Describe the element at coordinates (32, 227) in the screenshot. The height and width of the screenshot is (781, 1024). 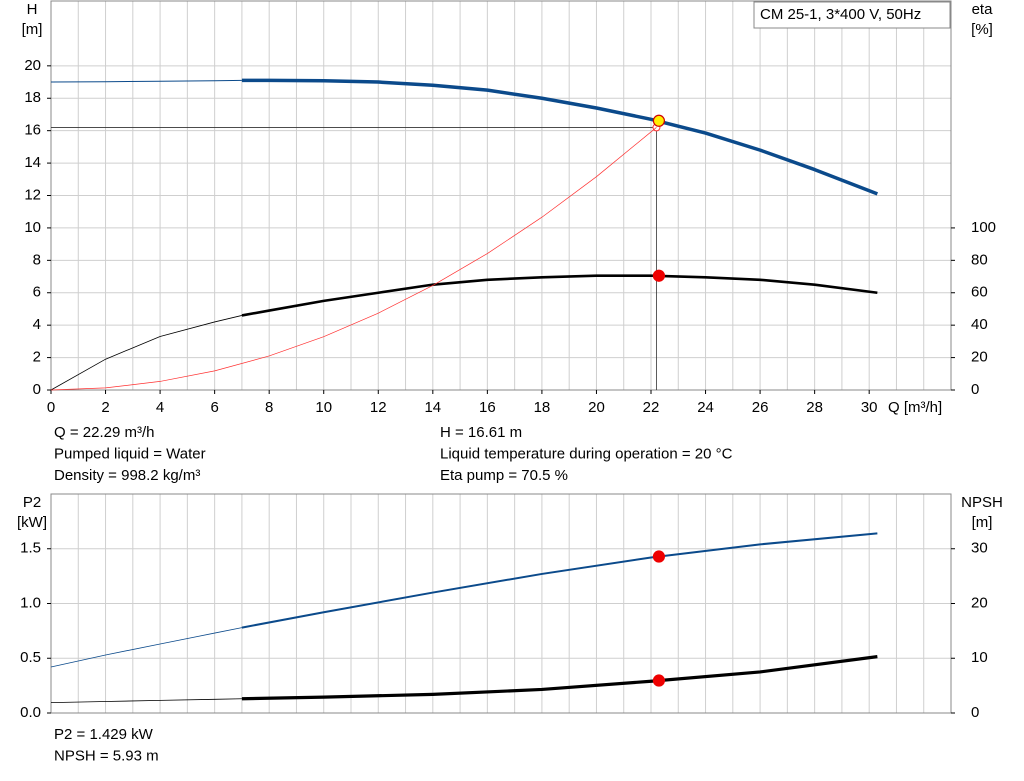
I see `y-tick-label: 10` at that location.